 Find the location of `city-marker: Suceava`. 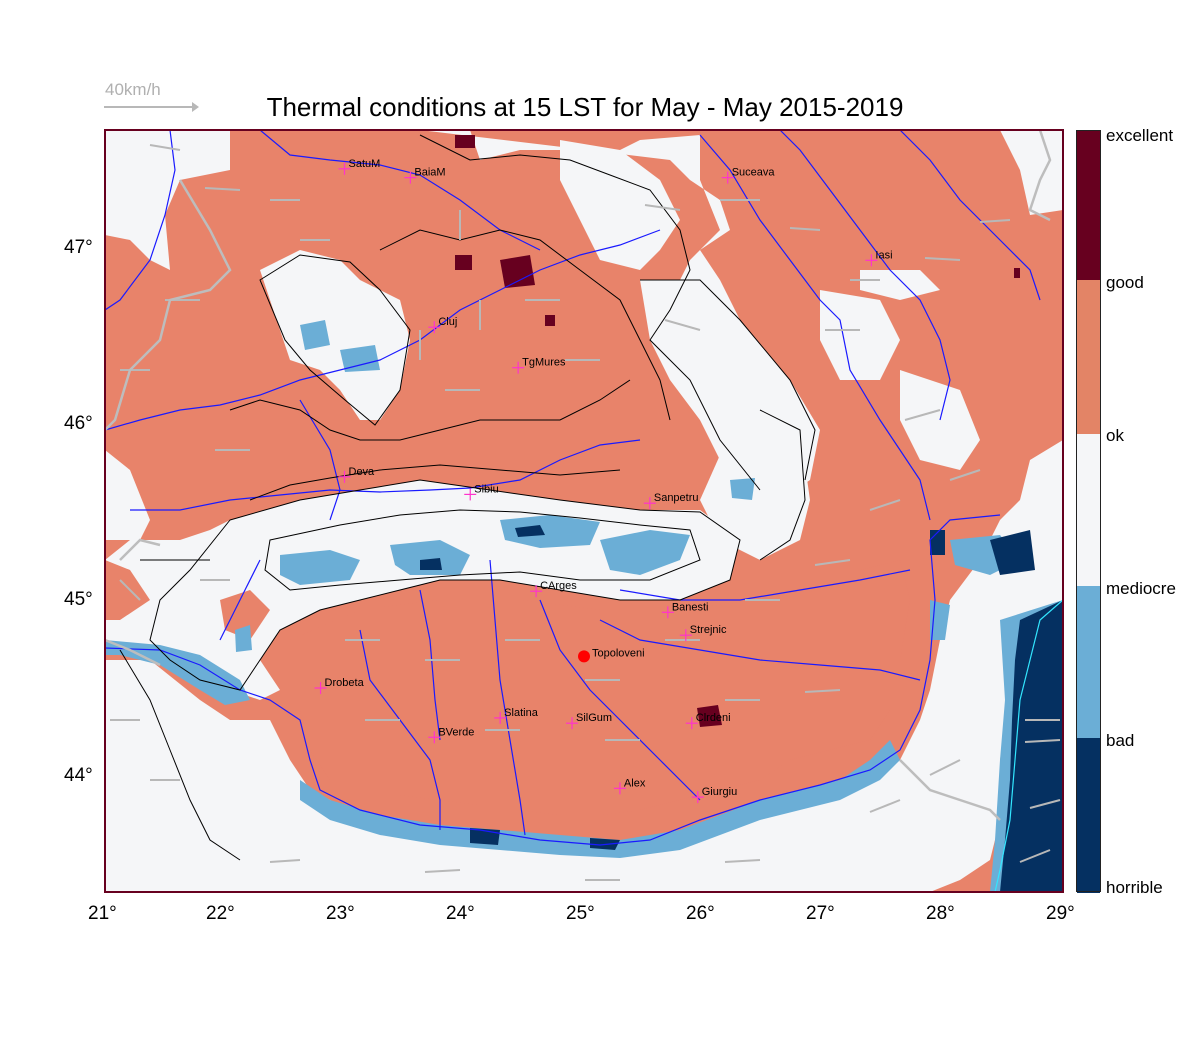

city-marker: Suceava is located at coordinates (748, 175).